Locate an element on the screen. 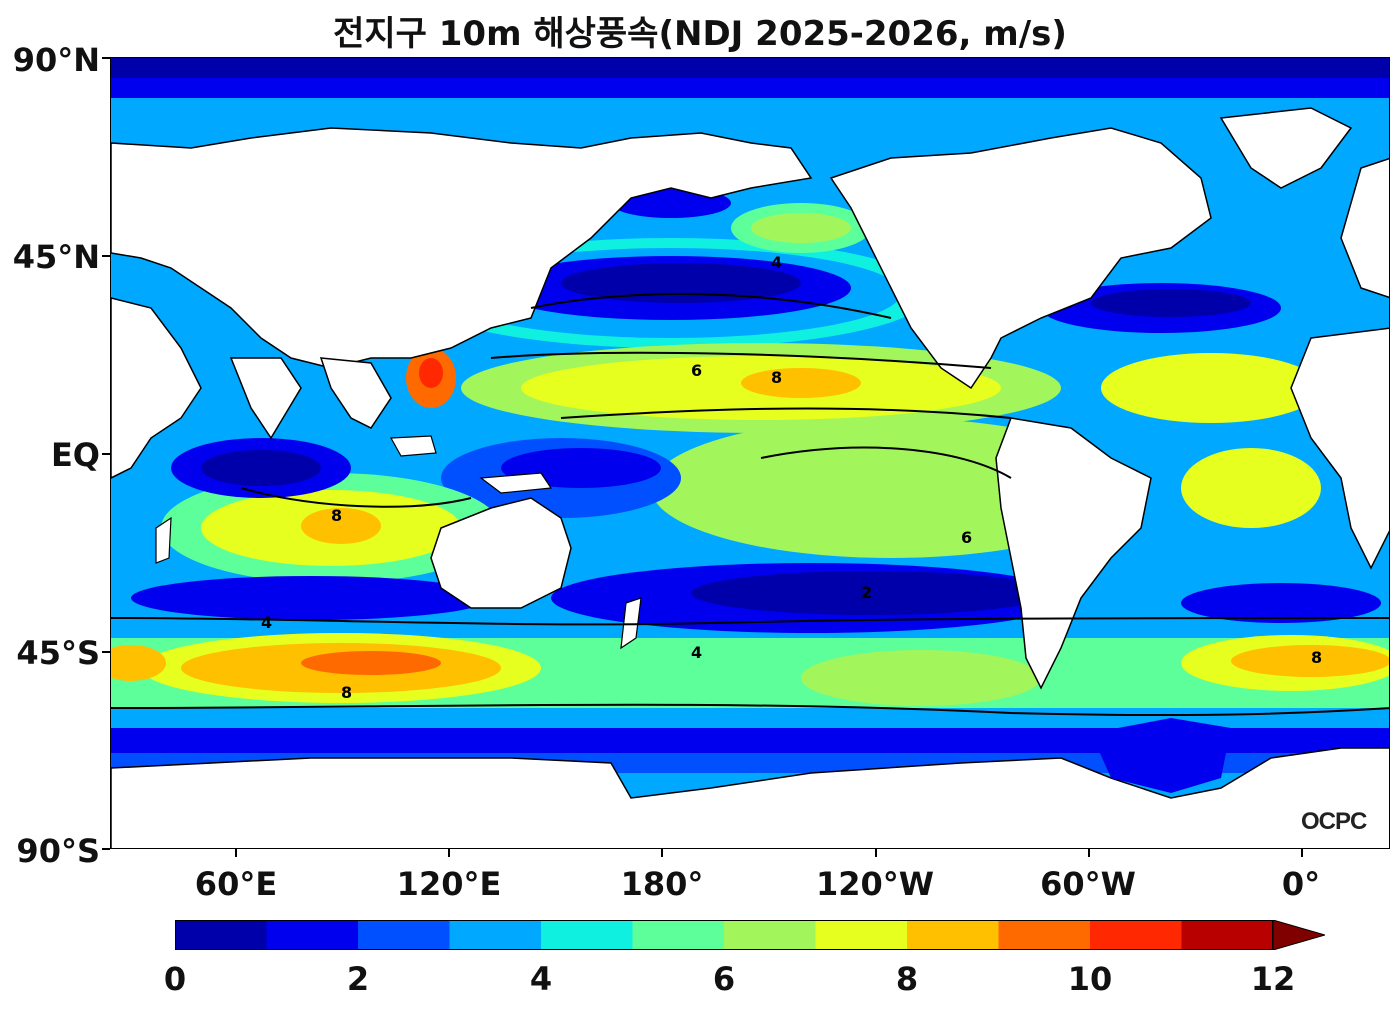 The image size is (1400, 1009). lat-label-90n: 90°N is located at coordinates (56, 60).